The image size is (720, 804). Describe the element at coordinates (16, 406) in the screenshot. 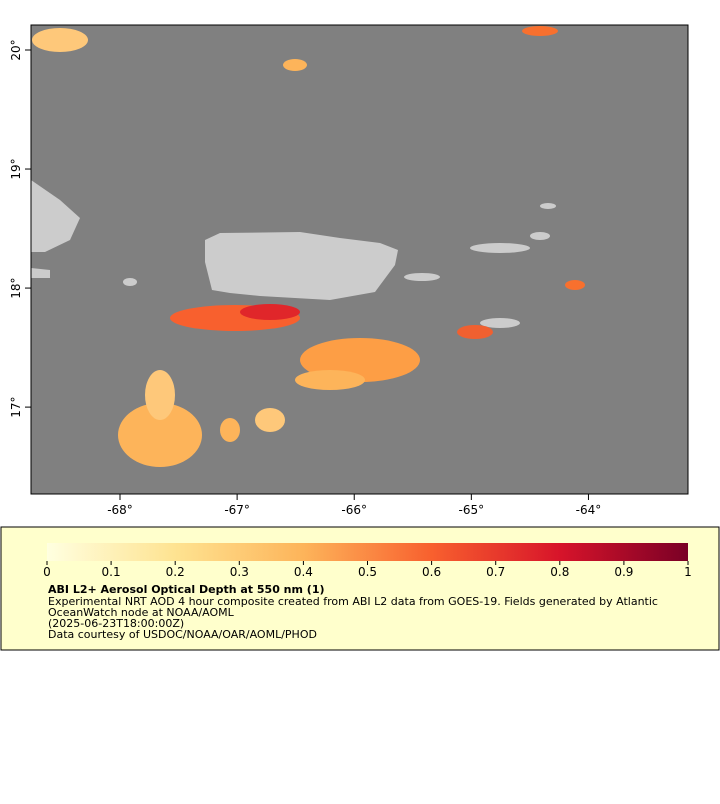

I see `y-tick-label: 17°` at that location.